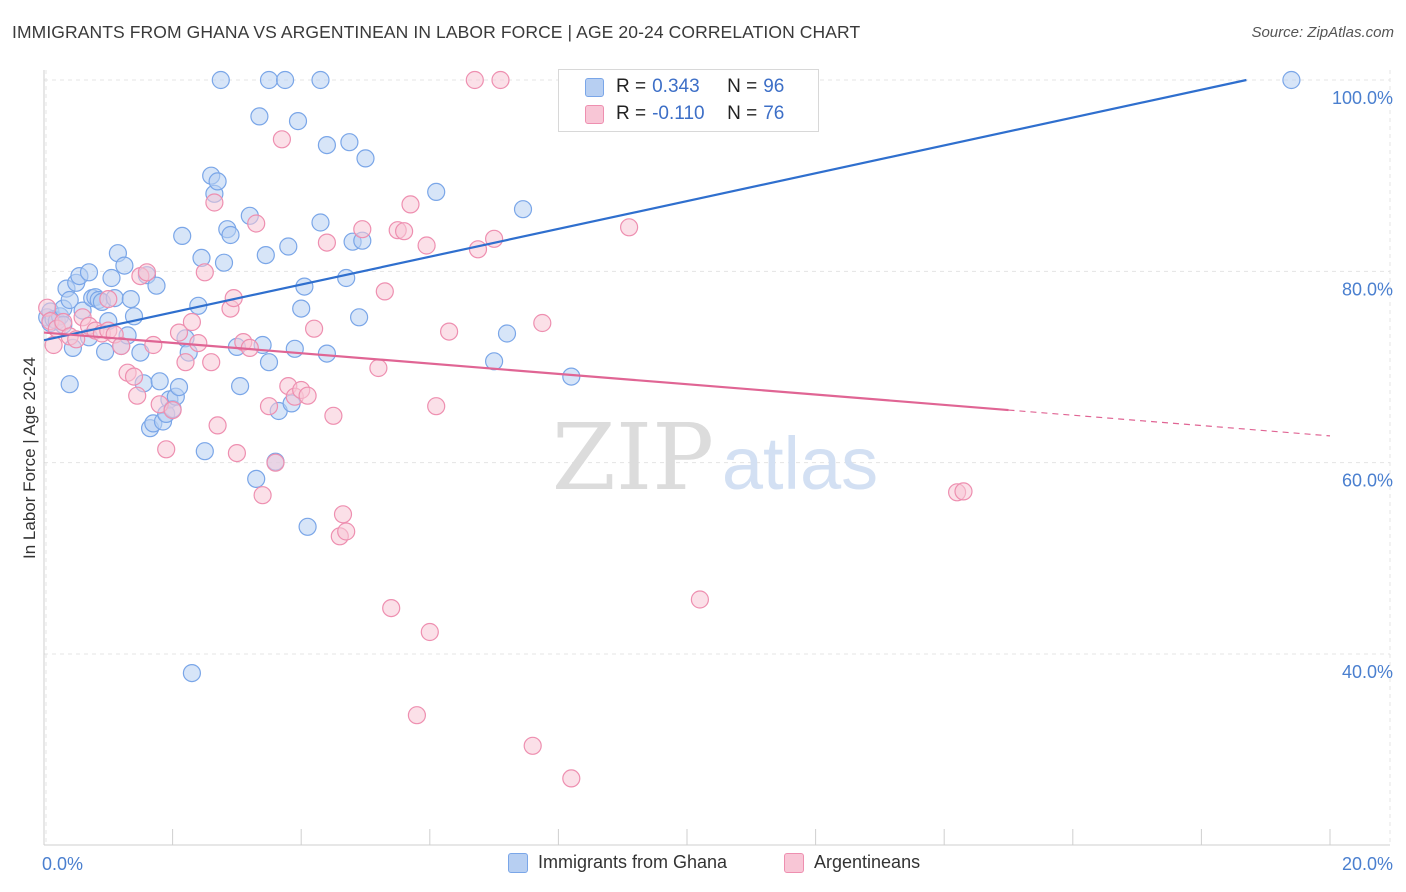 Image resolution: width=1406 pixels, height=892 pixels. Describe the element at coordinates (742, 113) in the screenshot. I see `n-label: N =` at that location.